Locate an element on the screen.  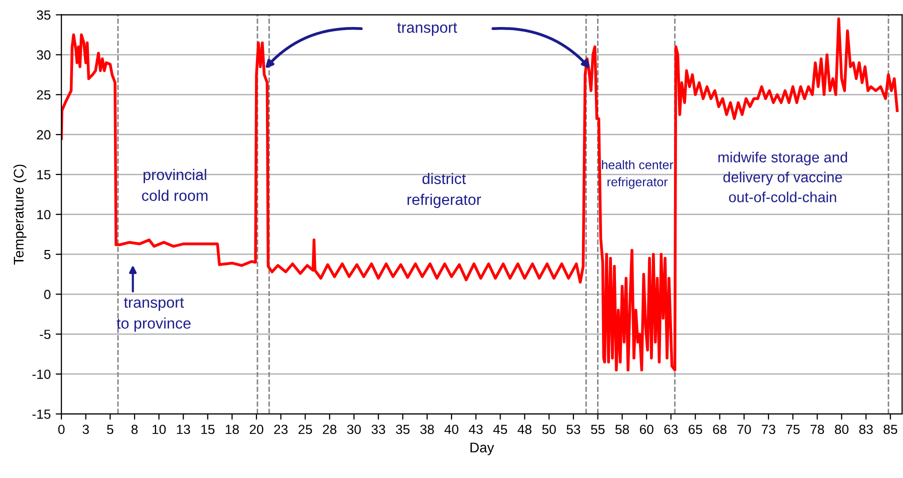
y-axis-title: Temperature (C) is located at coordinates (19, 214).